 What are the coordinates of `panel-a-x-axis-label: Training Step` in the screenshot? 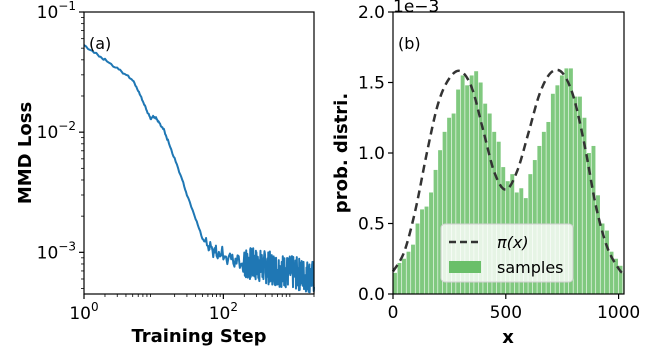 It's located at (198, 336).